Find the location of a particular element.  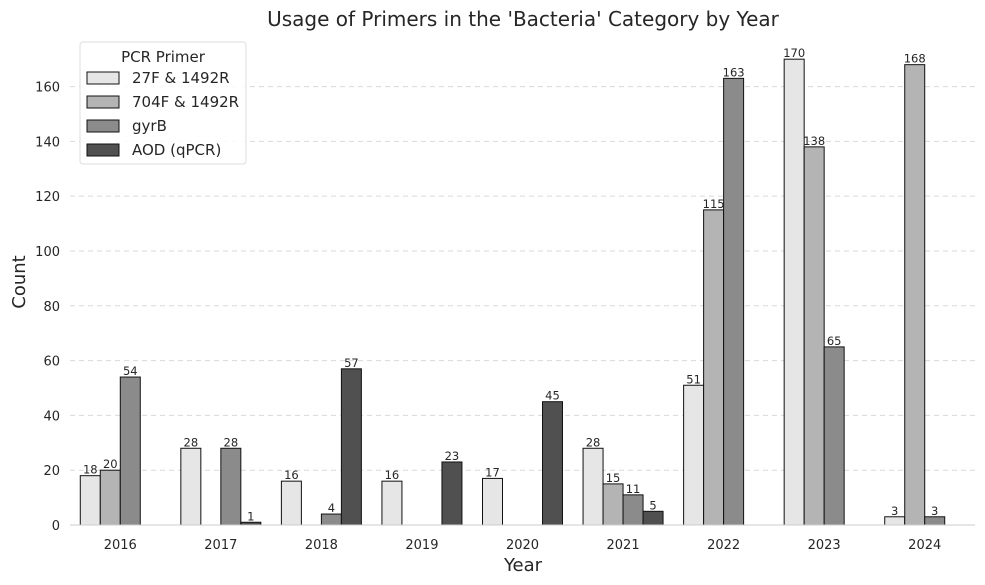

legend-title: PCR Primer is located at coordinates (163, 57).